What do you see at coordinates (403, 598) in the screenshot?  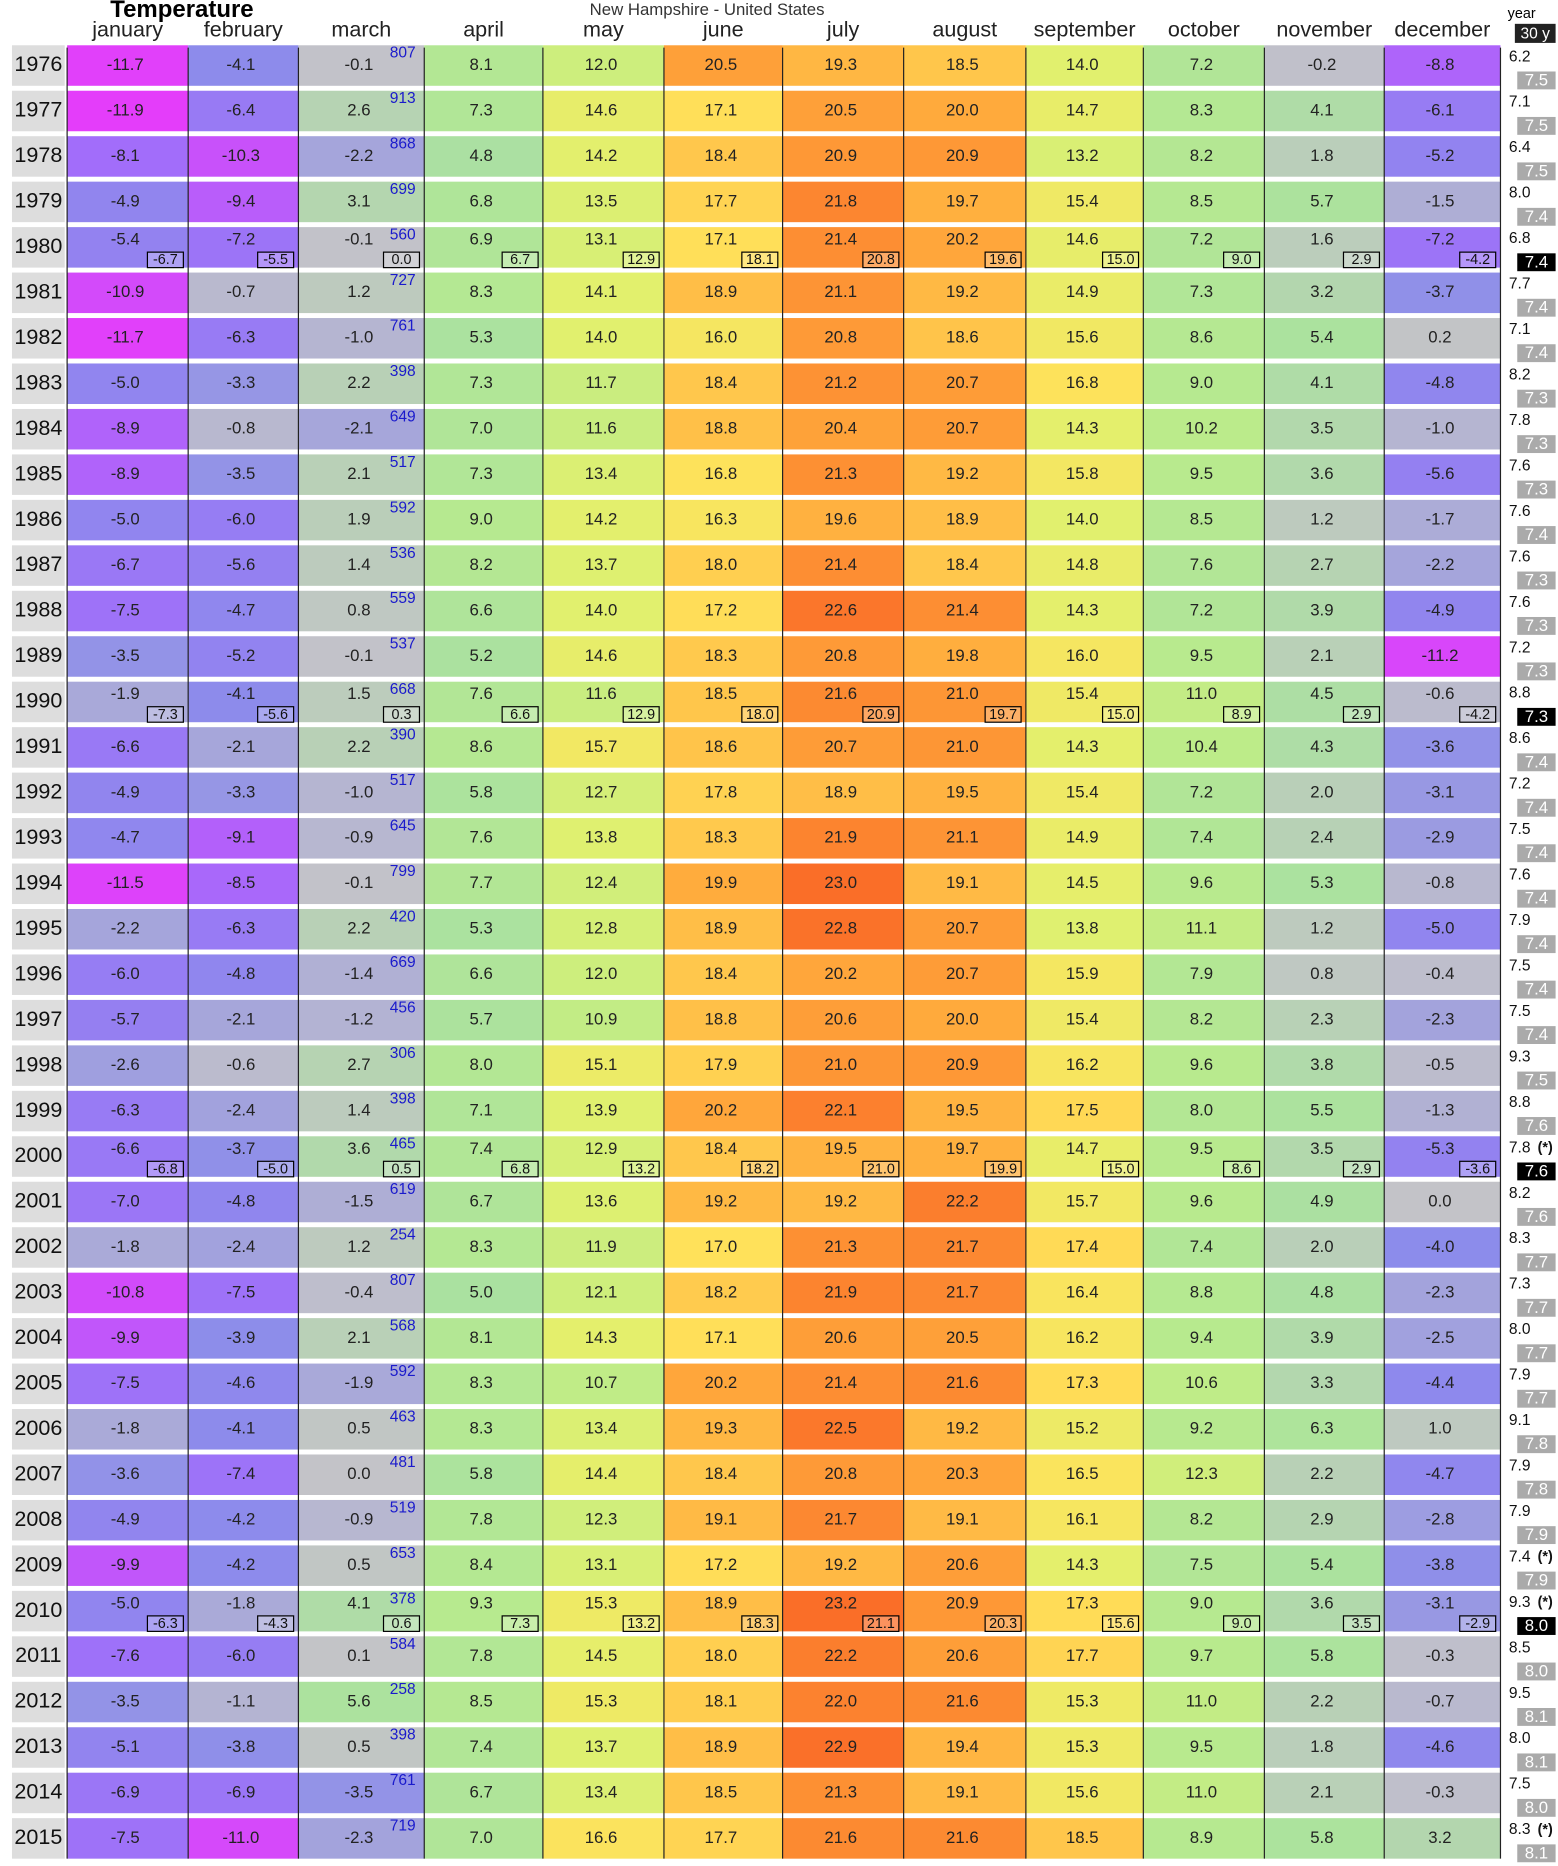 I see `snow-value: 559` at bounding box center [403, 598].